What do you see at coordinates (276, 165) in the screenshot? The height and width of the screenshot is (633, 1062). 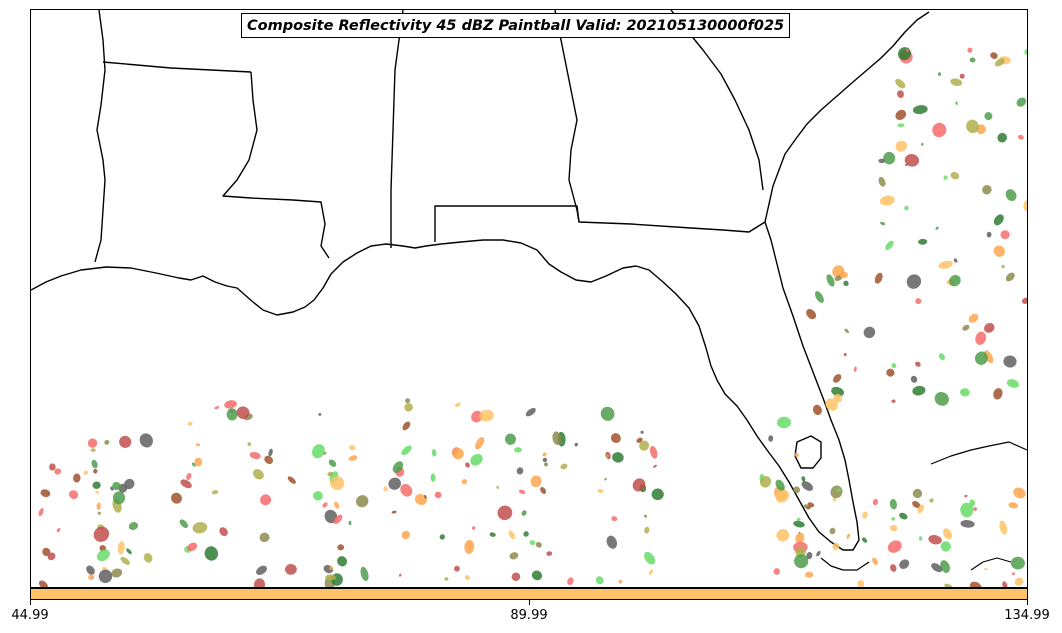 I see `border-la-ms` at bounding box center [276, 165].